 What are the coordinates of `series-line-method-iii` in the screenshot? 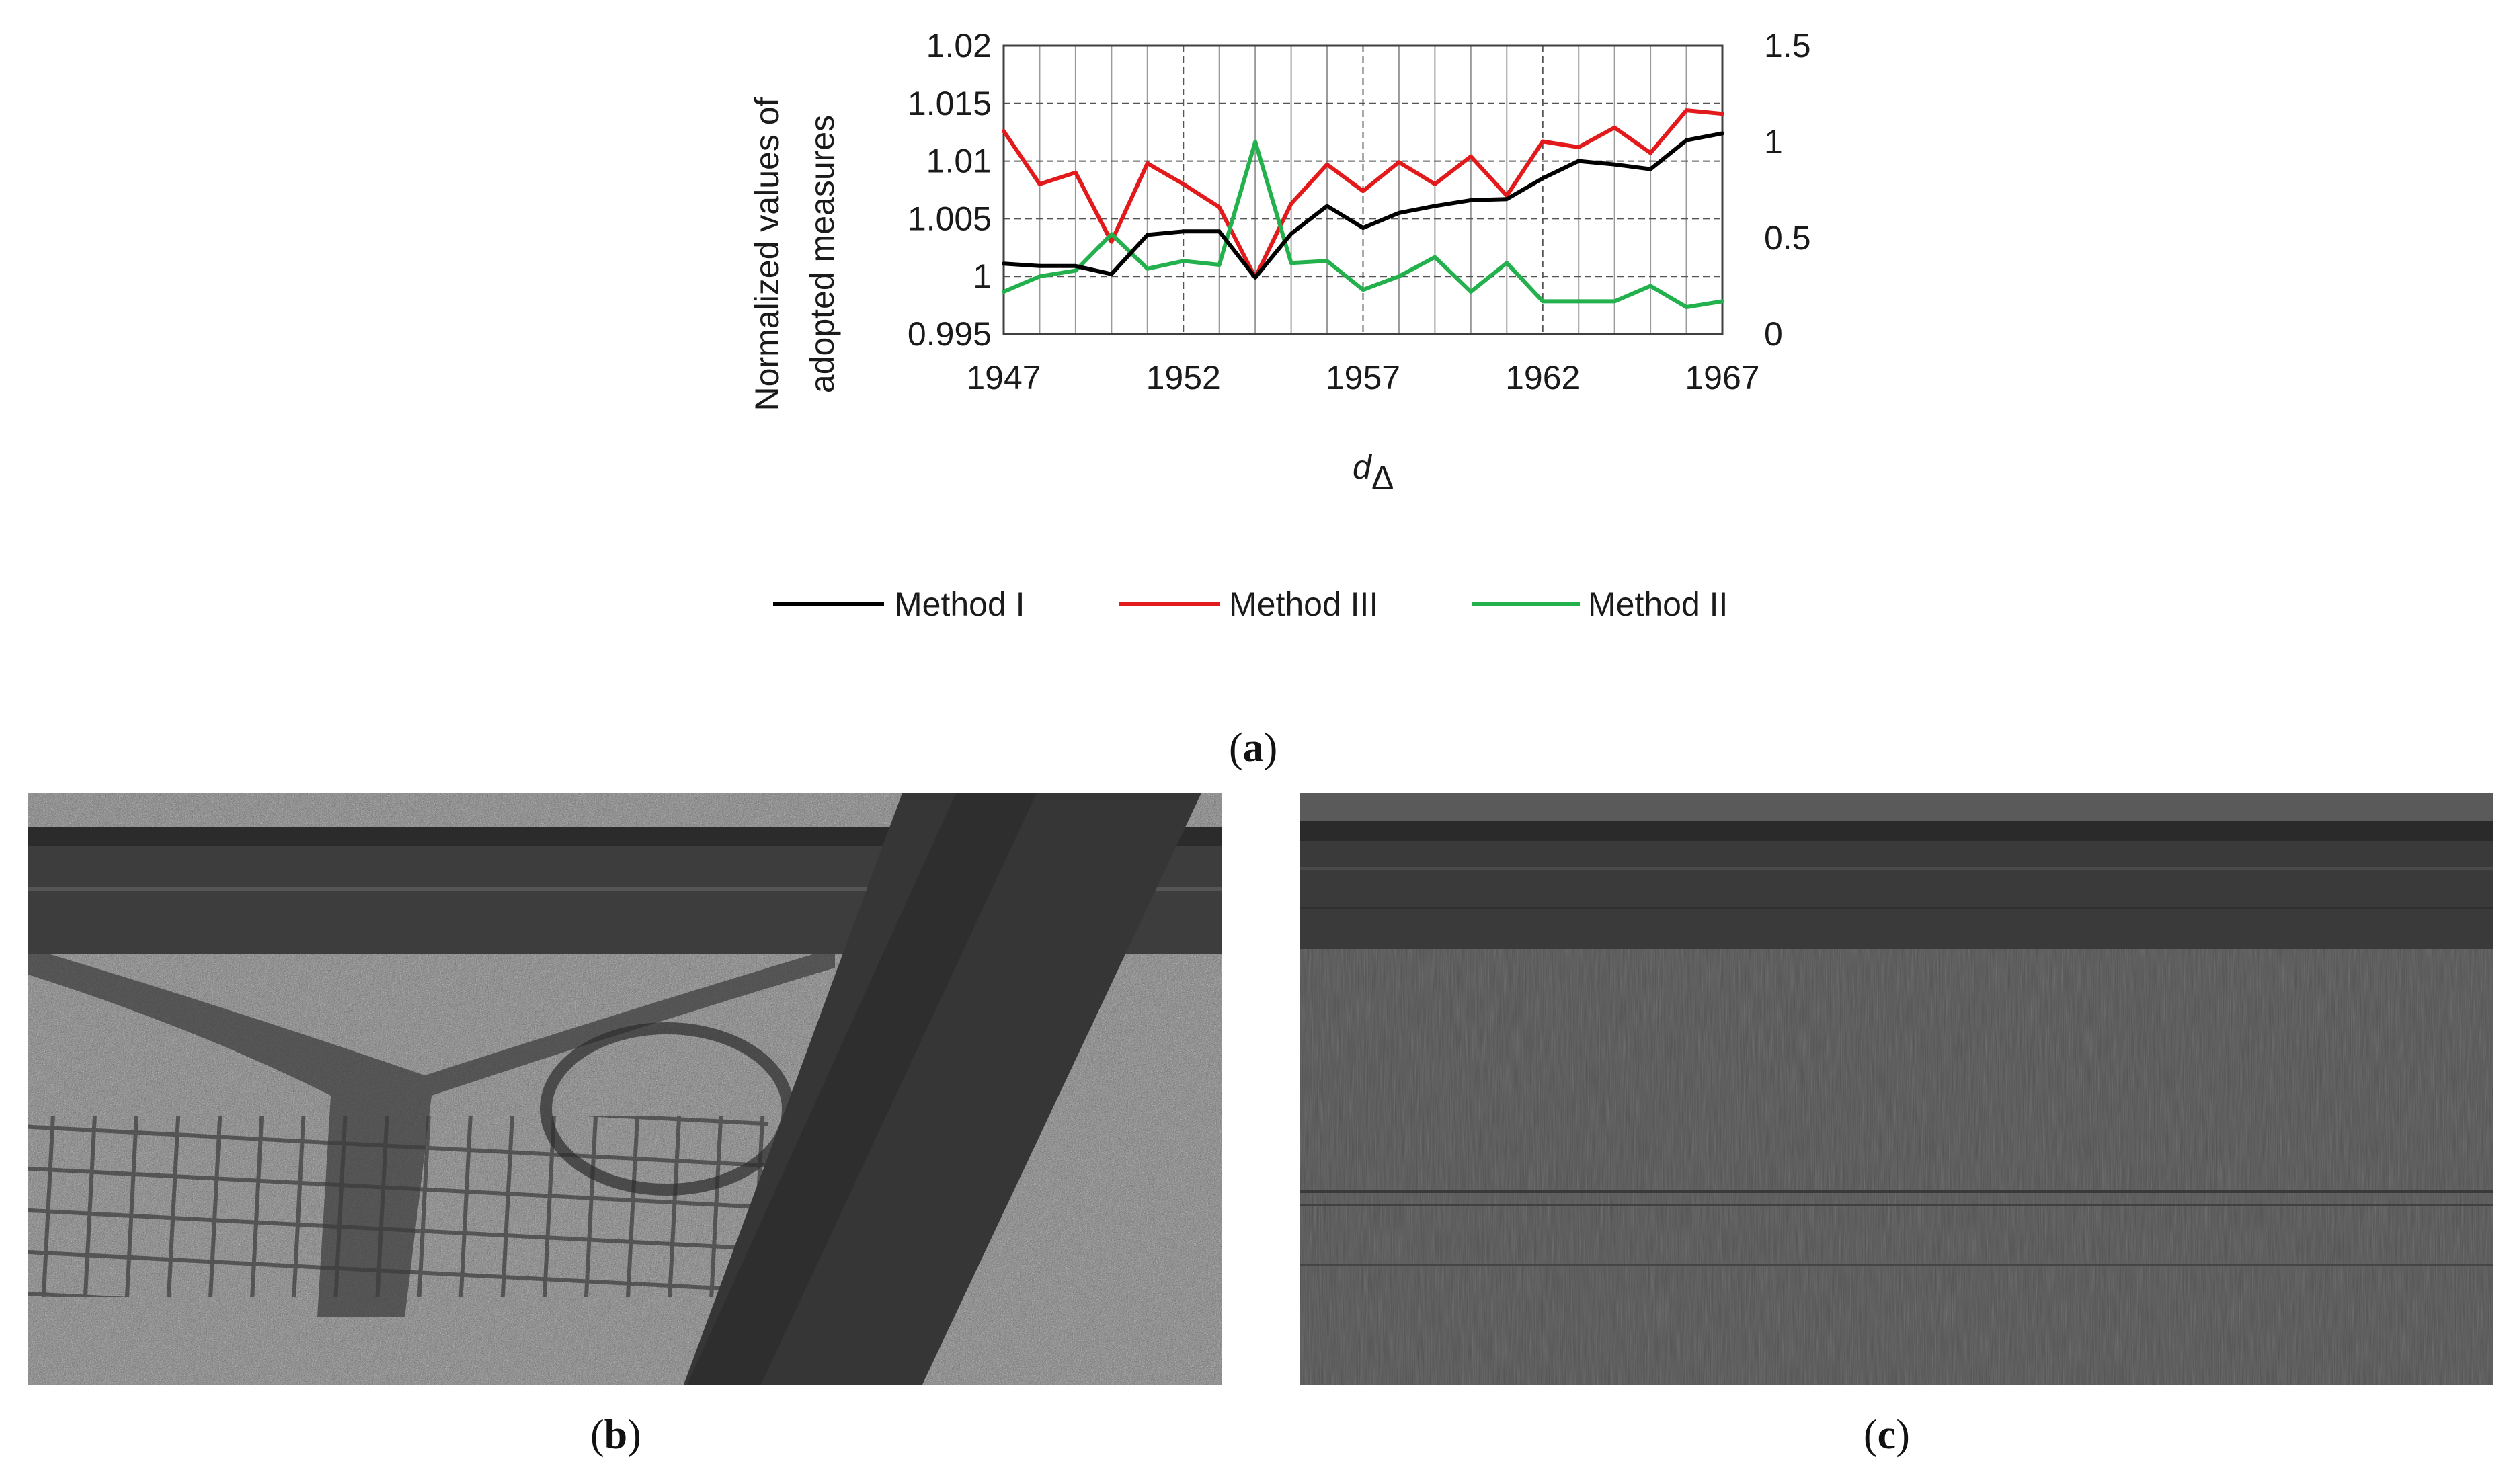 It's located at (1363, 194).